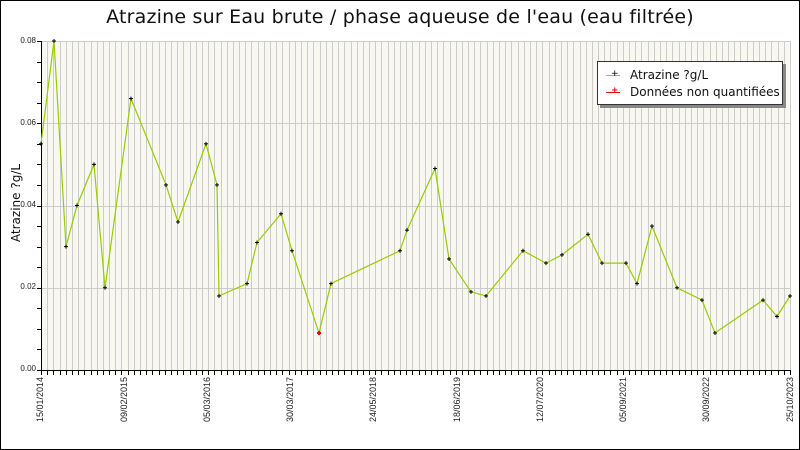  I want to click on x-tick-label: 18/06/2019, so click(457, 400).